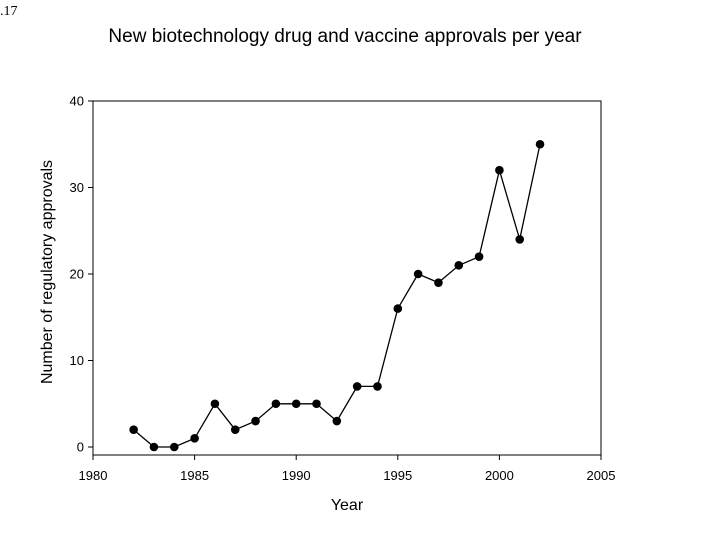  I want to click on y-tick-label: 0, so click(80, 447).